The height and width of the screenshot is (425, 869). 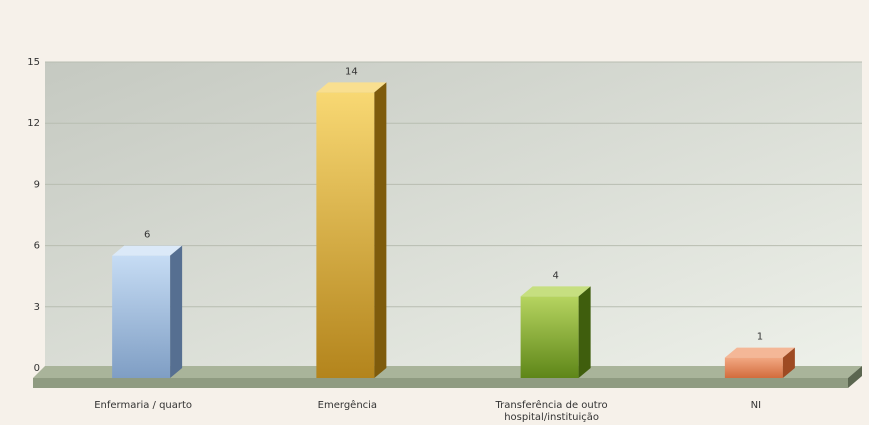 What do you see at coordinates (440, 383) in the screenshot?
I see `floor-front` at bounding box center [440, 383].